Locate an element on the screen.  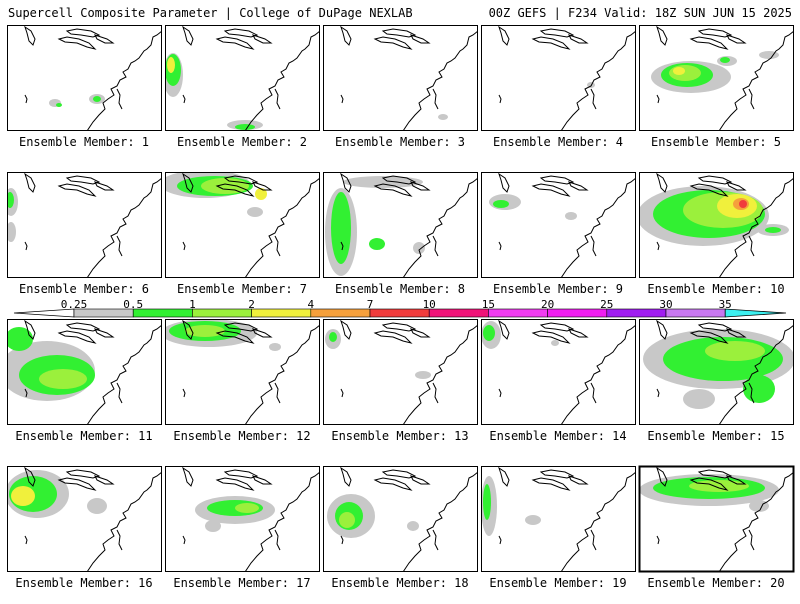
ensemble-member-label: Ensemble Member: 4 is located at coordinates (558, 142).